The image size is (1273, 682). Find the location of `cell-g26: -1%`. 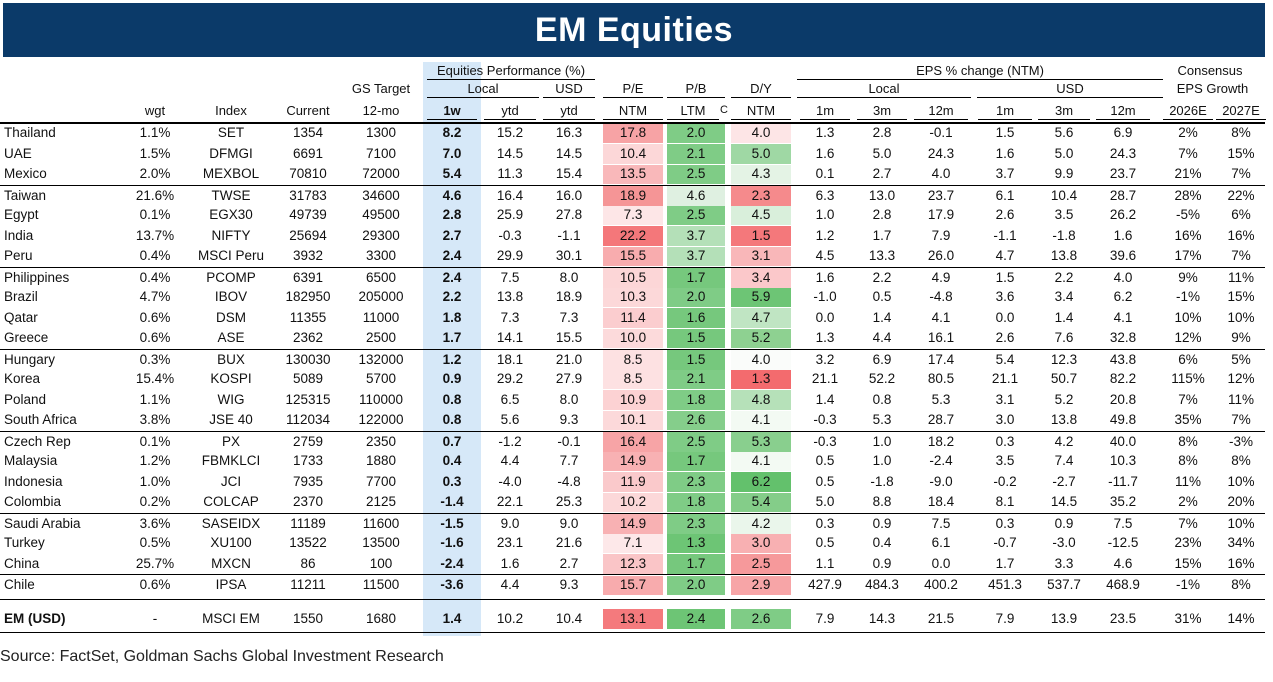

cell-g26: -1% is located at coordinates (1187, 584).